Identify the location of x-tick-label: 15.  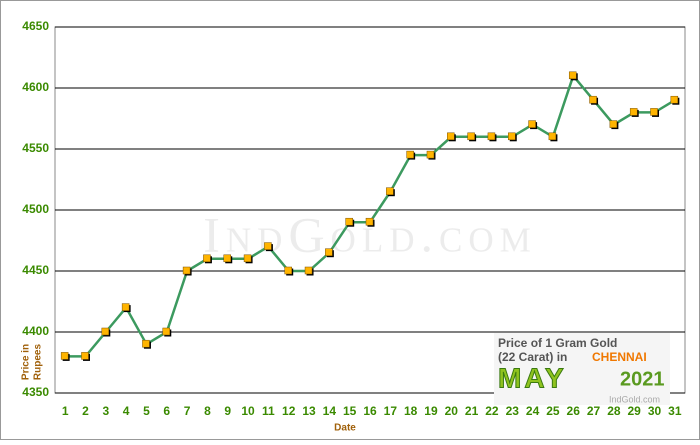
(350, 411).